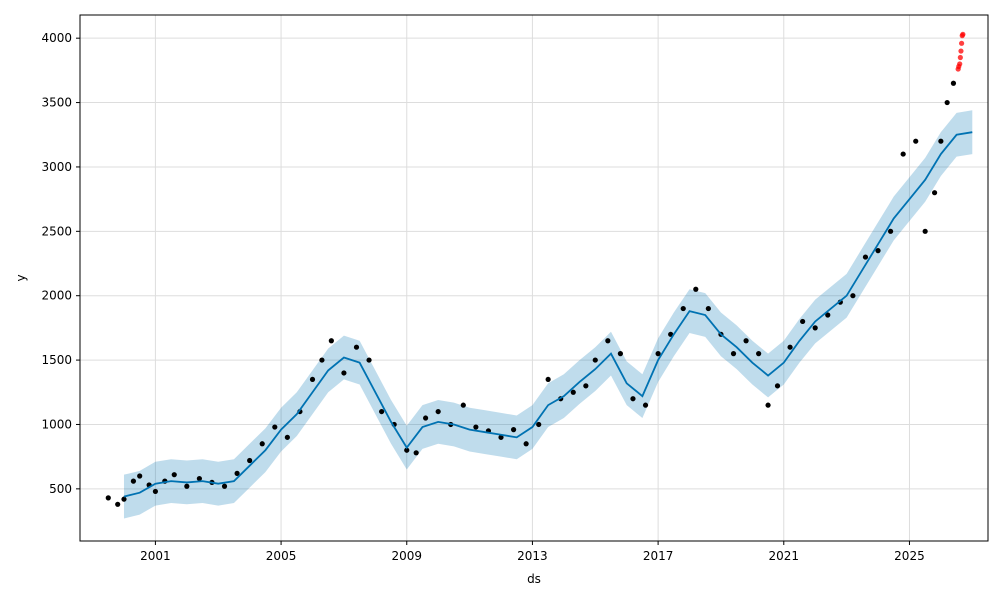  What do you see at coordinates (56, 103) in the screenshot?
I see `y-tick-label: 3500` at bounding box center [56, 103].